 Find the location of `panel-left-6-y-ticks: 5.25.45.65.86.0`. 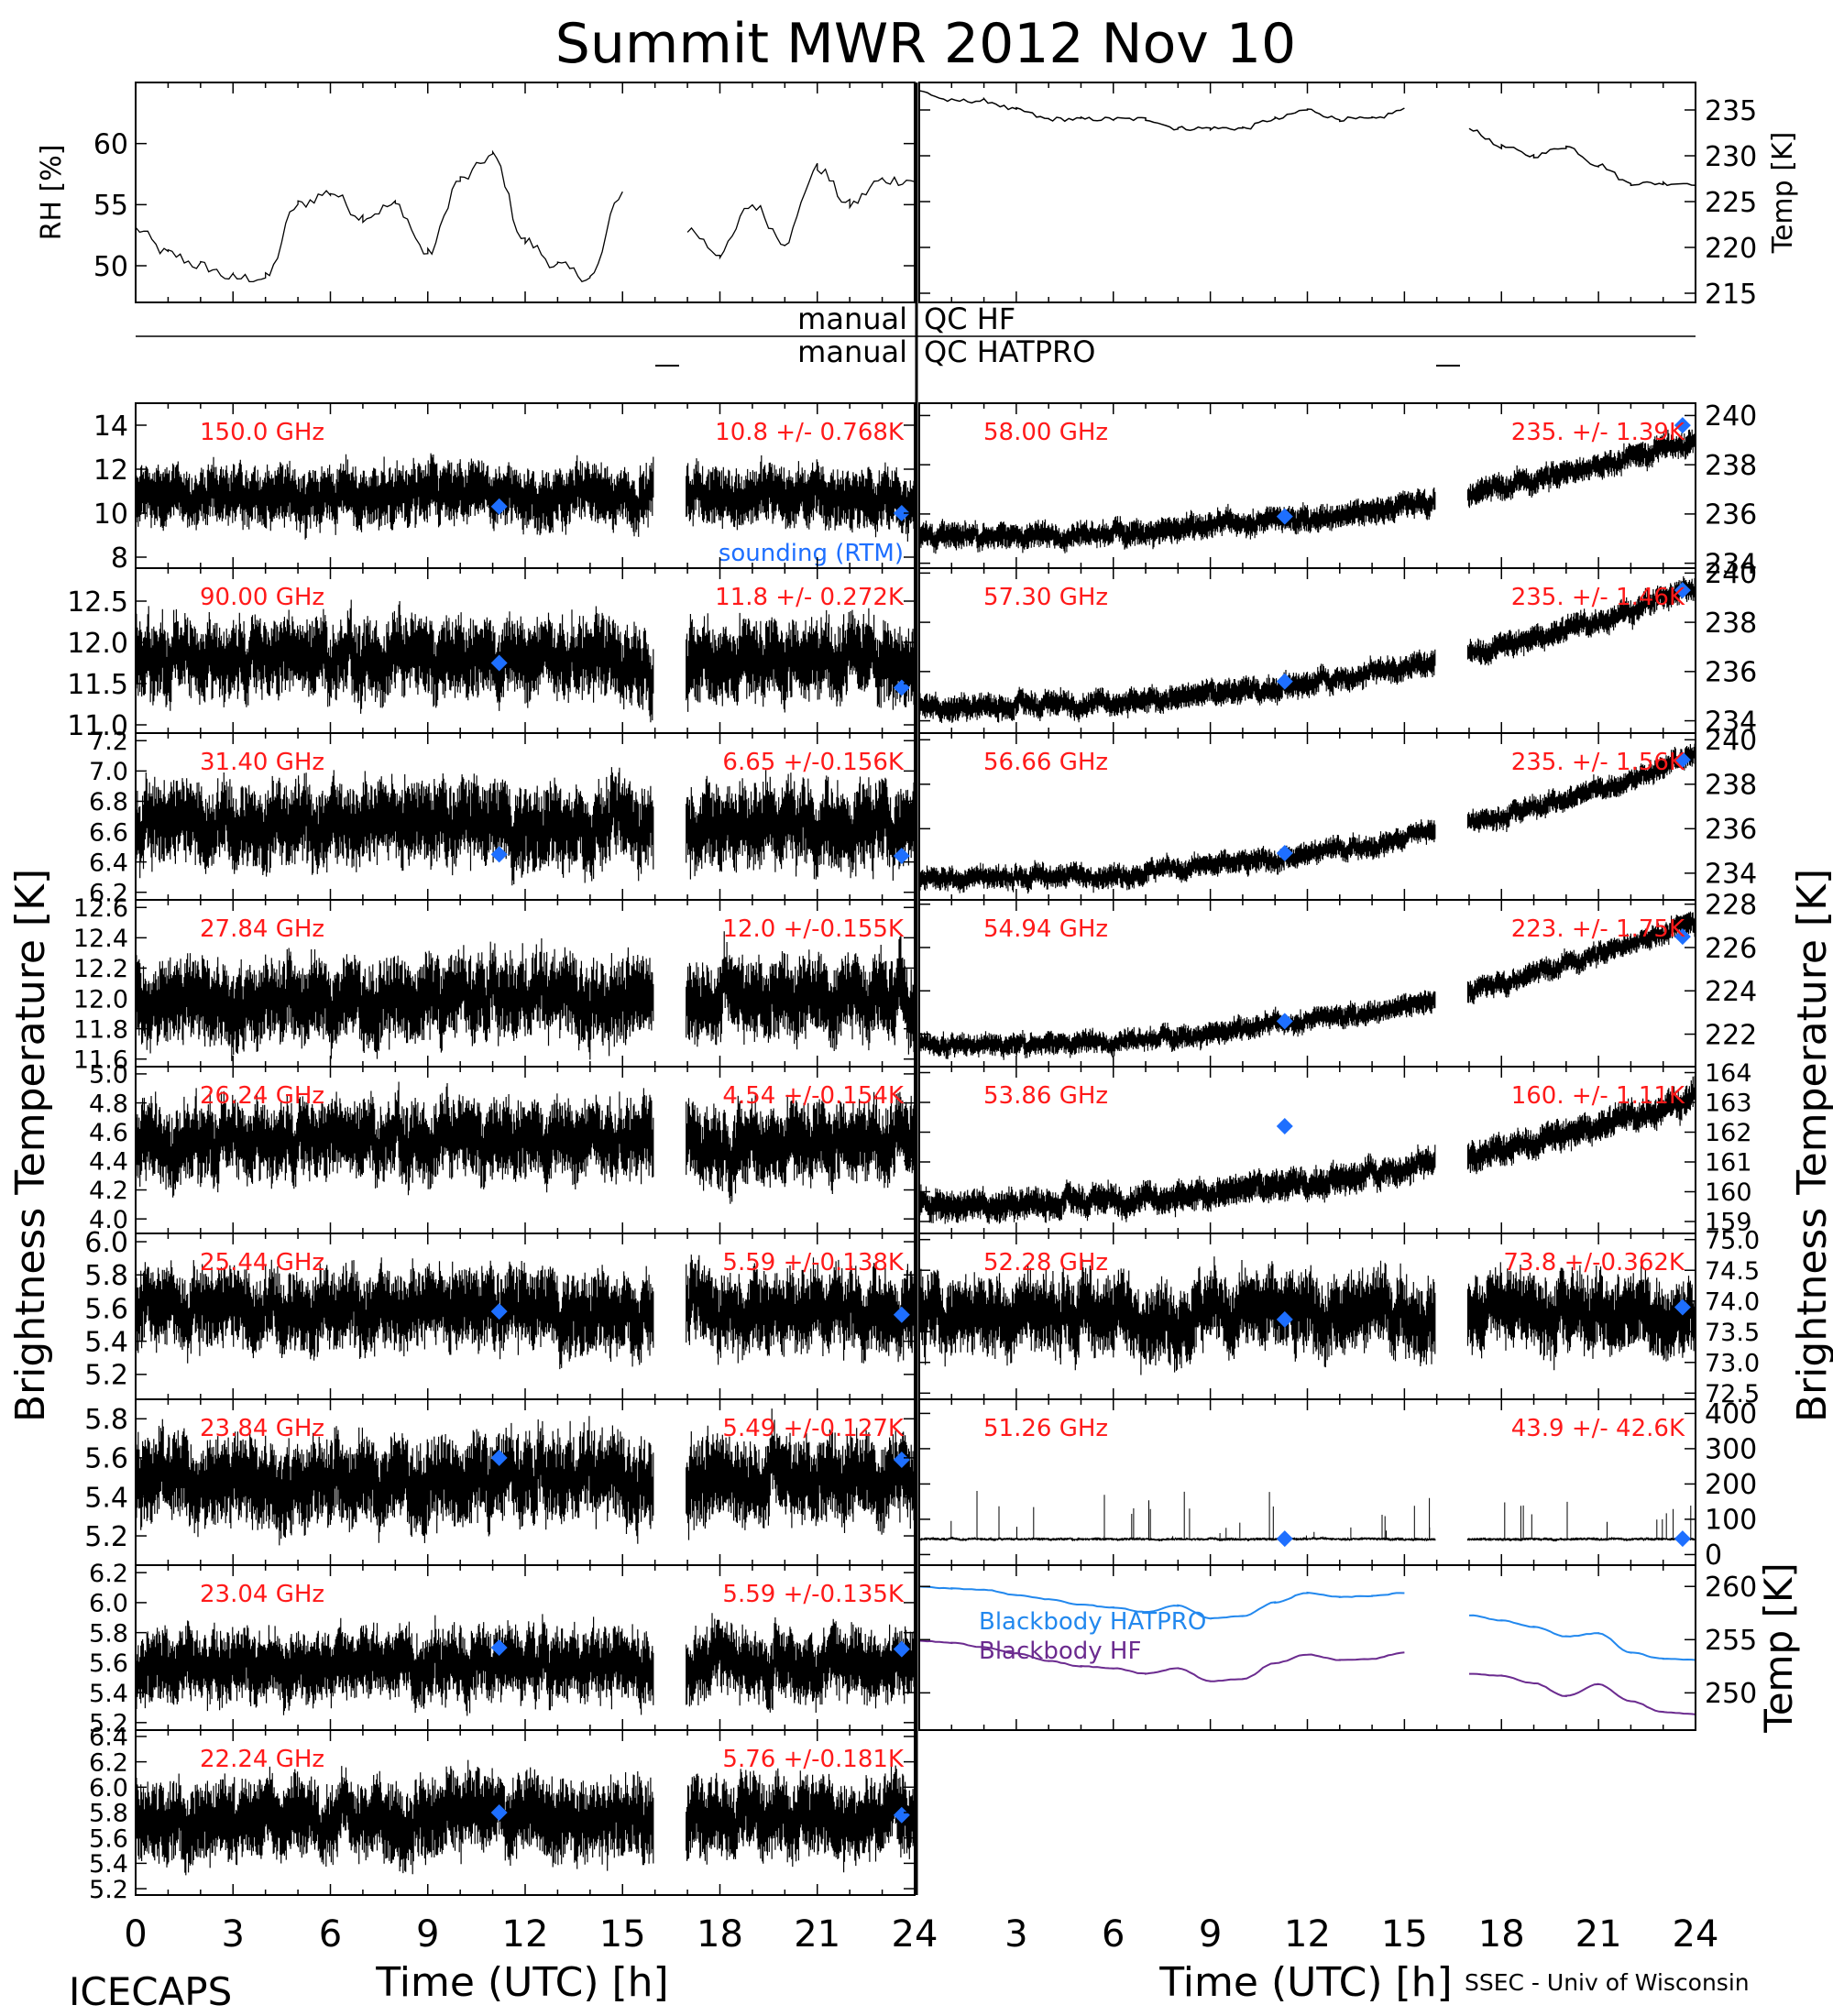

panel-left-6-y-ticks: 5.25.45.65.86.0 is located at coordinates (499, 1309).